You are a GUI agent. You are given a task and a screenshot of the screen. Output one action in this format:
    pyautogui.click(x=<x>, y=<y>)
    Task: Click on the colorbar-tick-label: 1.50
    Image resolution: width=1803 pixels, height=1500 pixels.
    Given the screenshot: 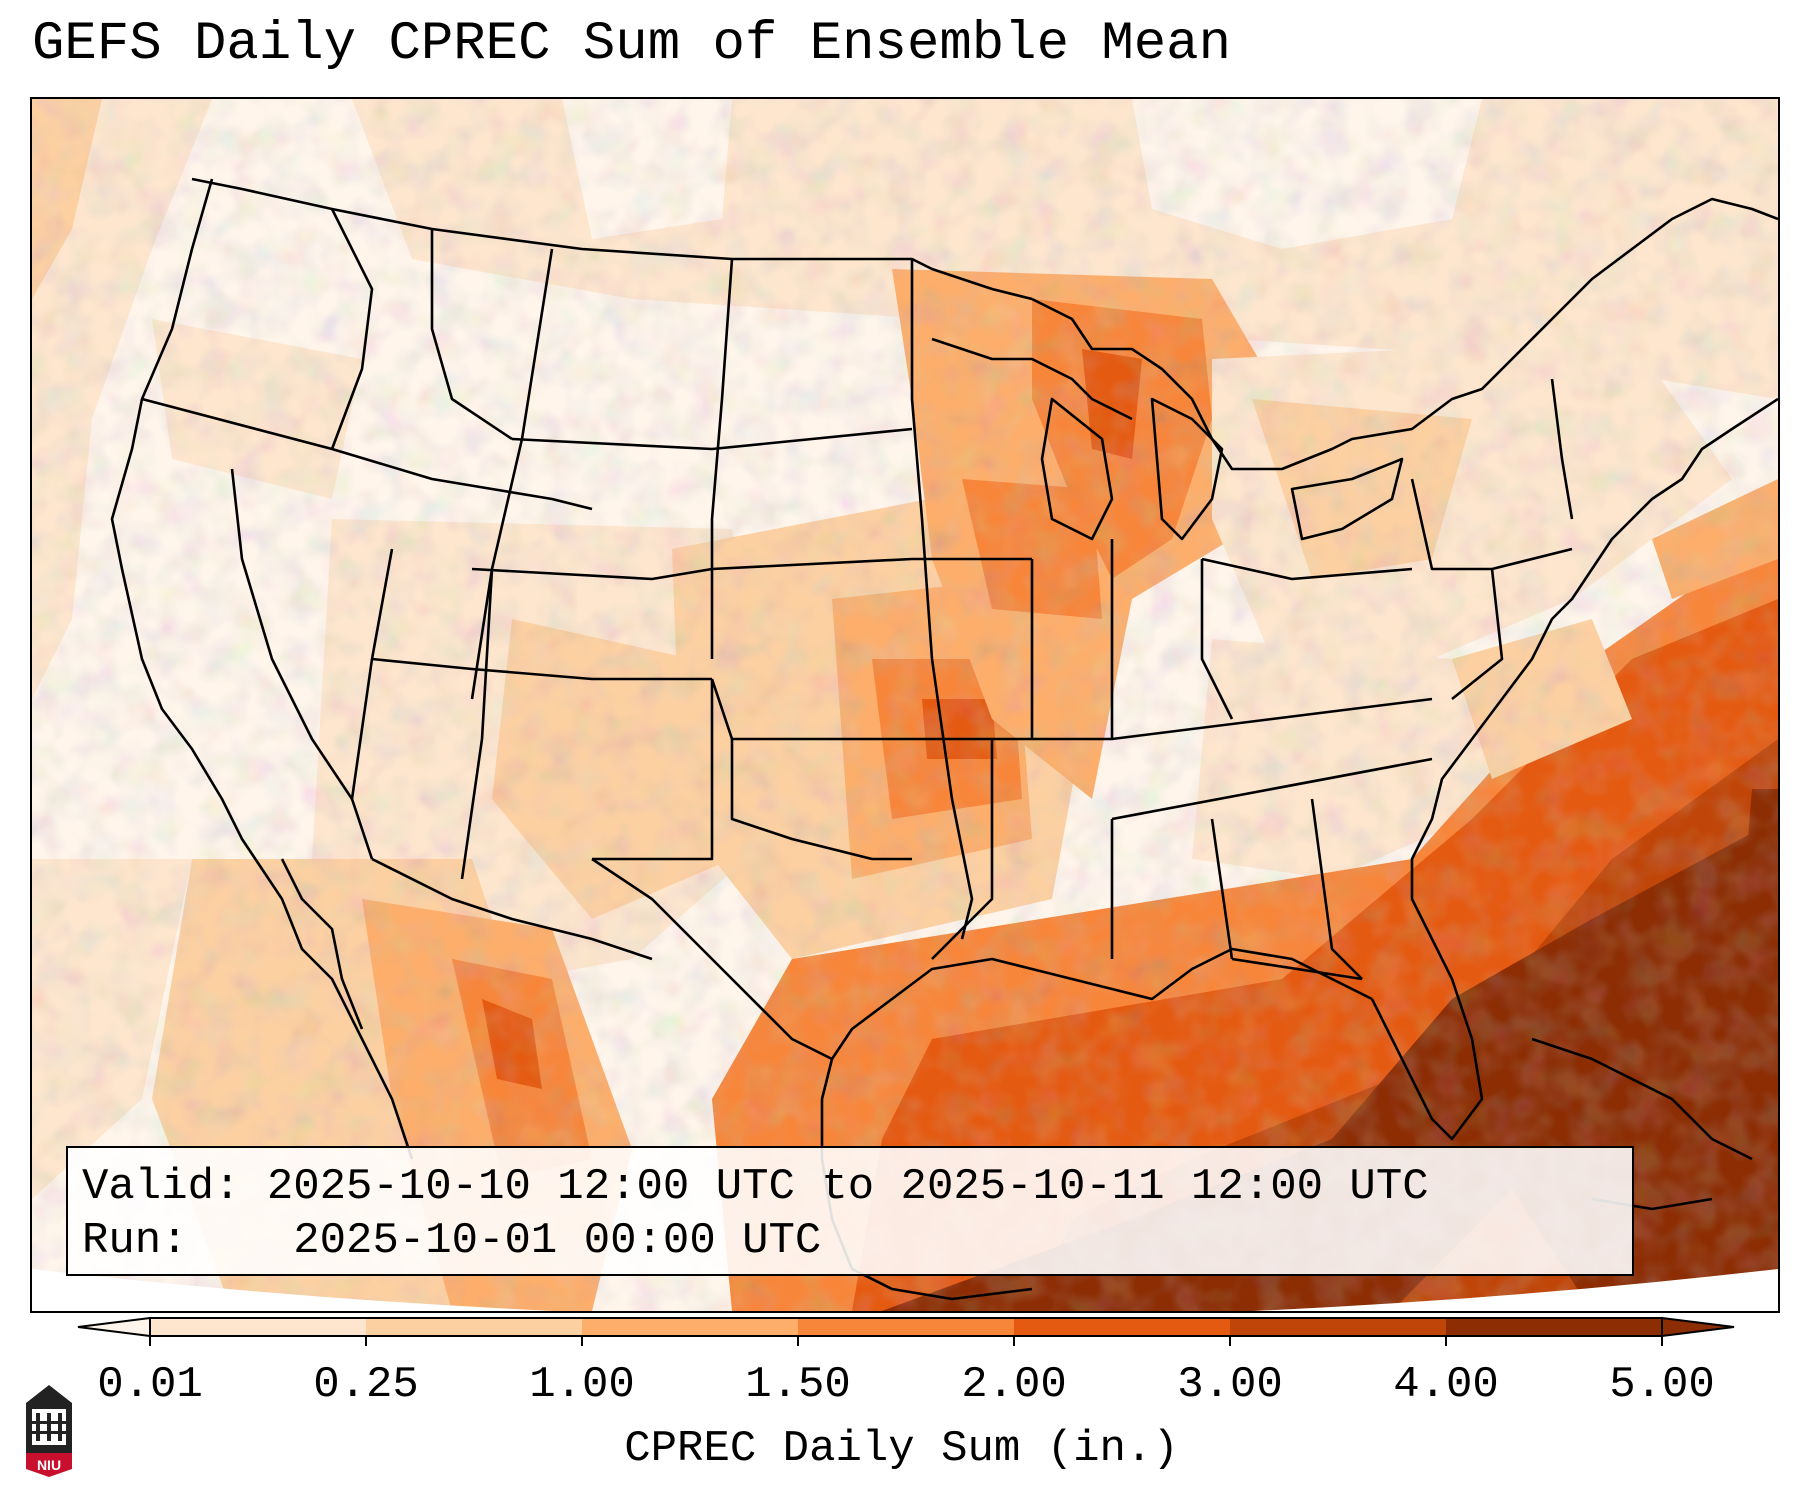 What is the action you would take?
    pyautogui.click(x=798, y=1385)
    